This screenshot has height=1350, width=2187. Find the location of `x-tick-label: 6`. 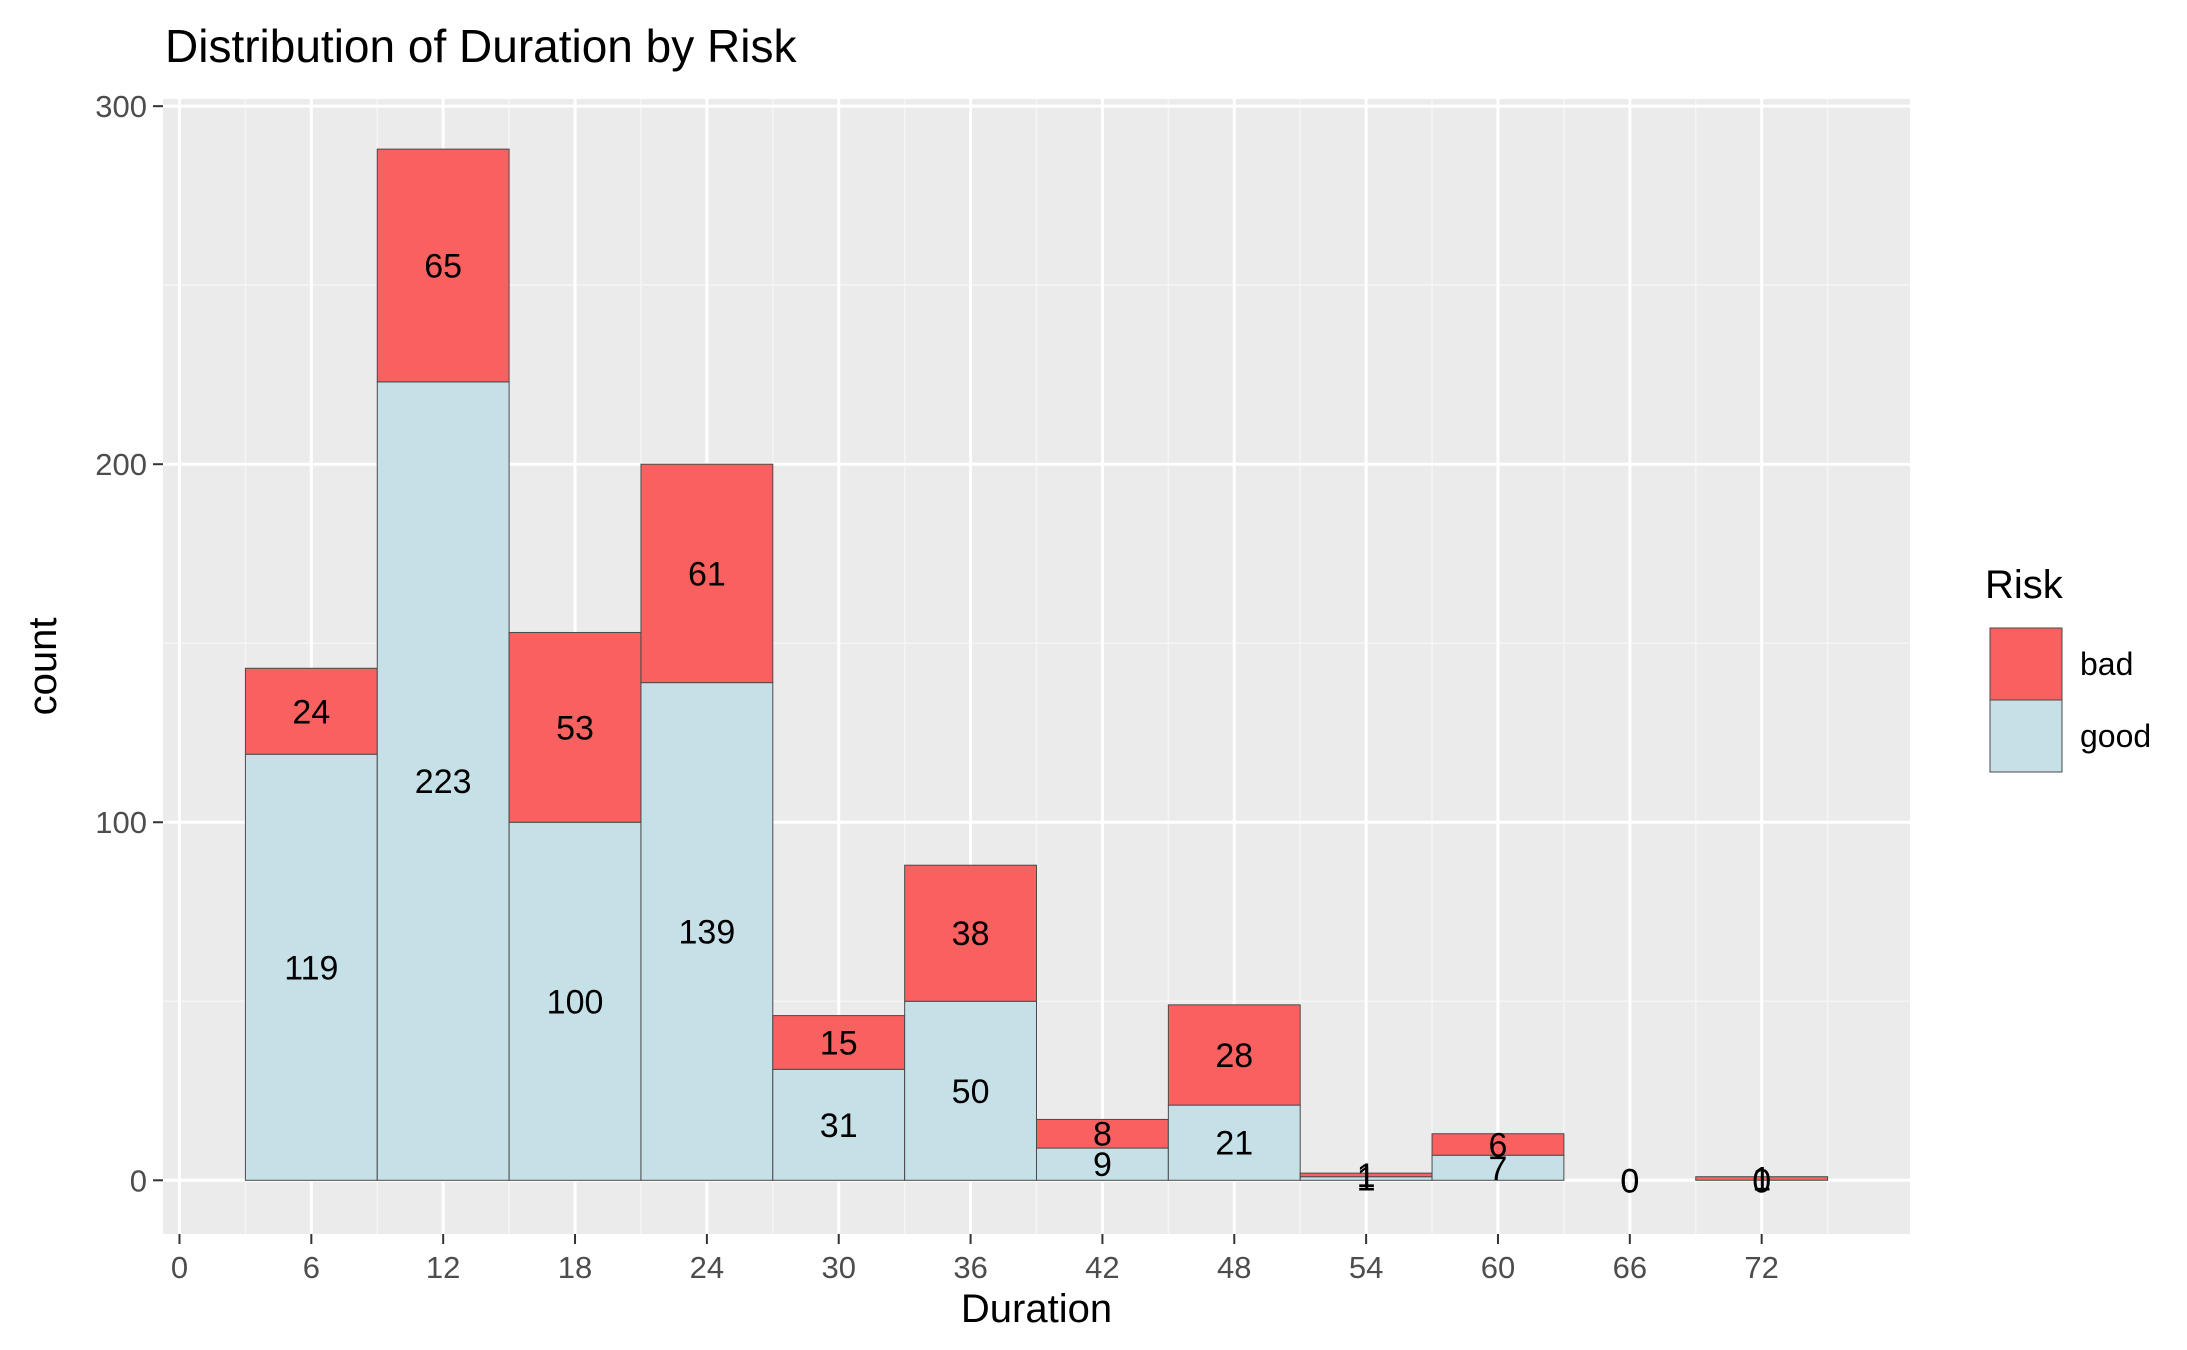

x-tick-label: 6 is located at coordinates (311, 1267).